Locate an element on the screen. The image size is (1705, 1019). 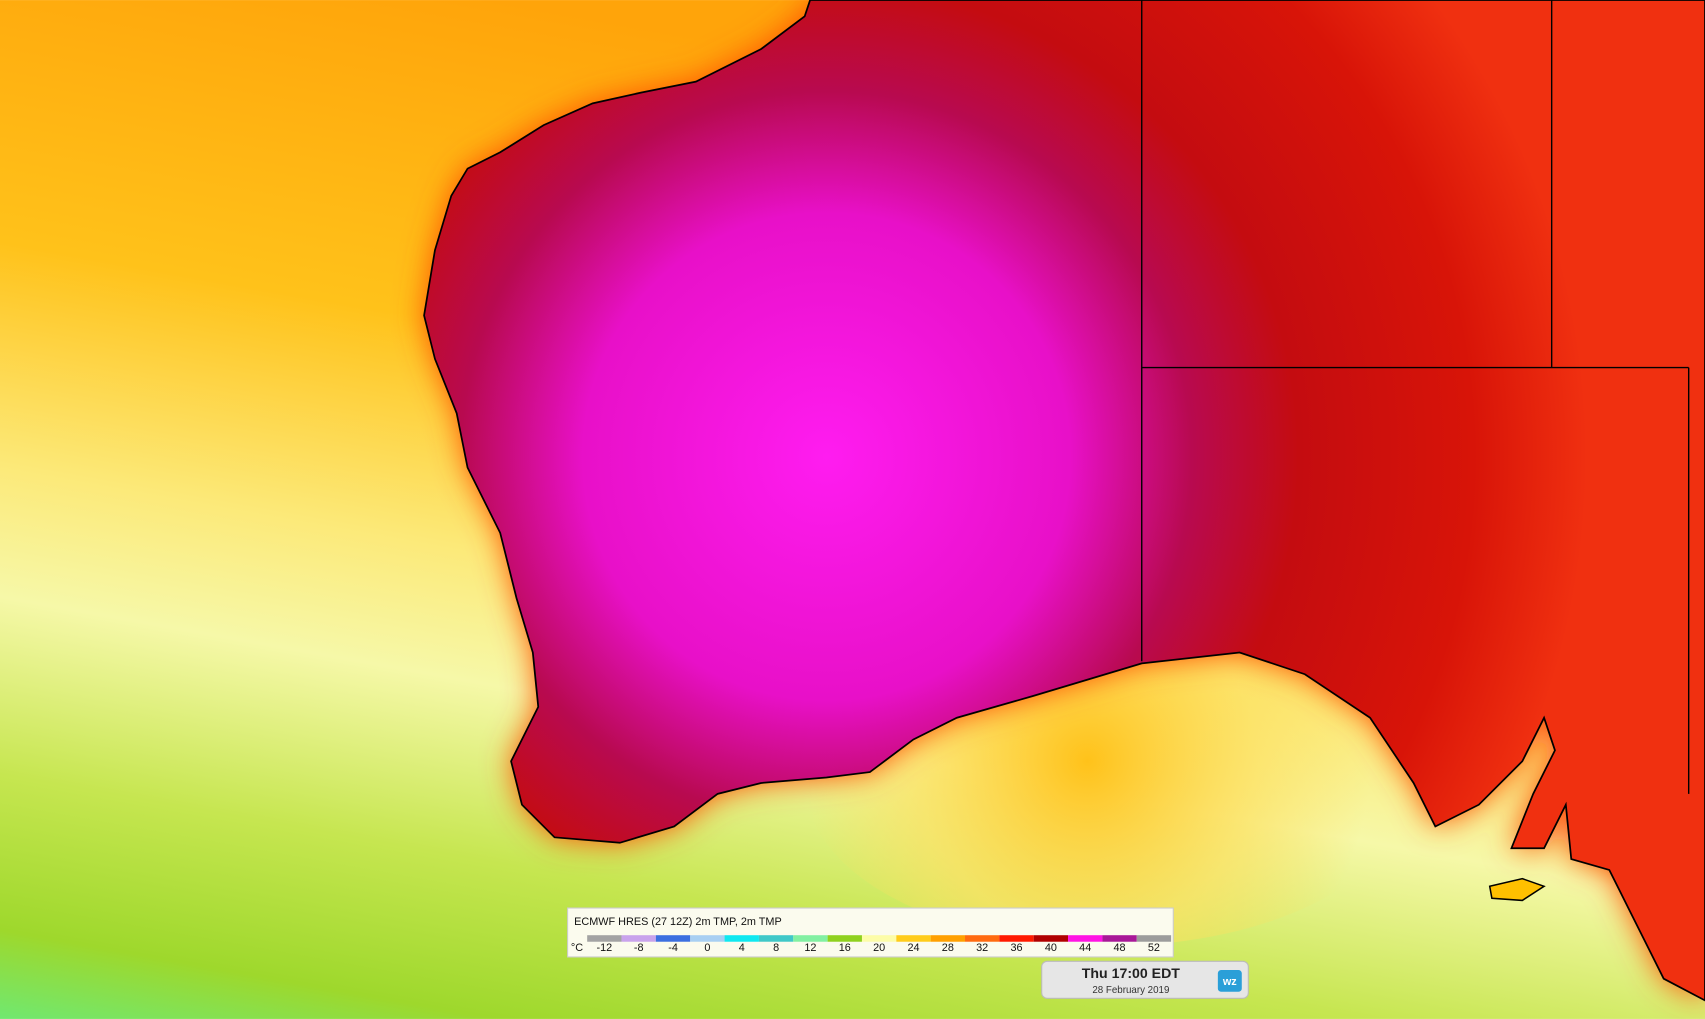
time-box is located at coordinates (1145, 979).